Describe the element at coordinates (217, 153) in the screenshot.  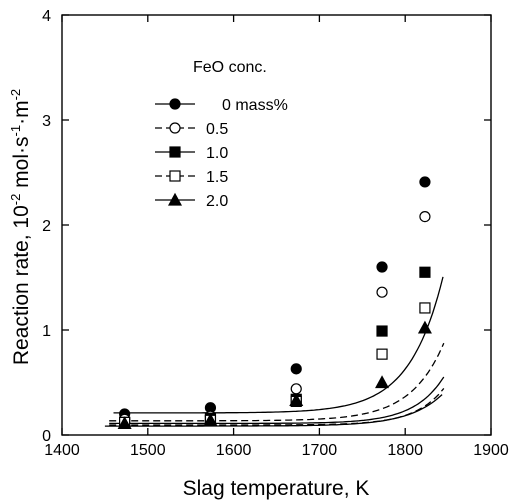
I see `legend-label: 1.0` at that location.